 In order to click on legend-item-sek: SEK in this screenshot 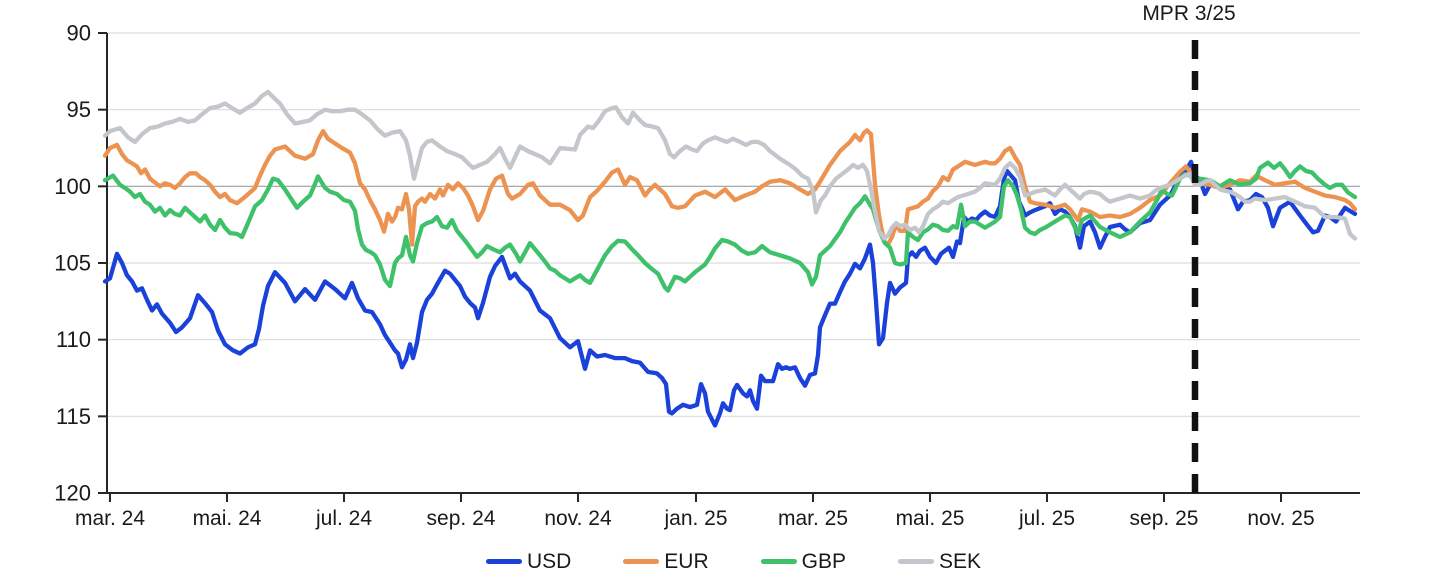, I will do `click(939, 561)`.